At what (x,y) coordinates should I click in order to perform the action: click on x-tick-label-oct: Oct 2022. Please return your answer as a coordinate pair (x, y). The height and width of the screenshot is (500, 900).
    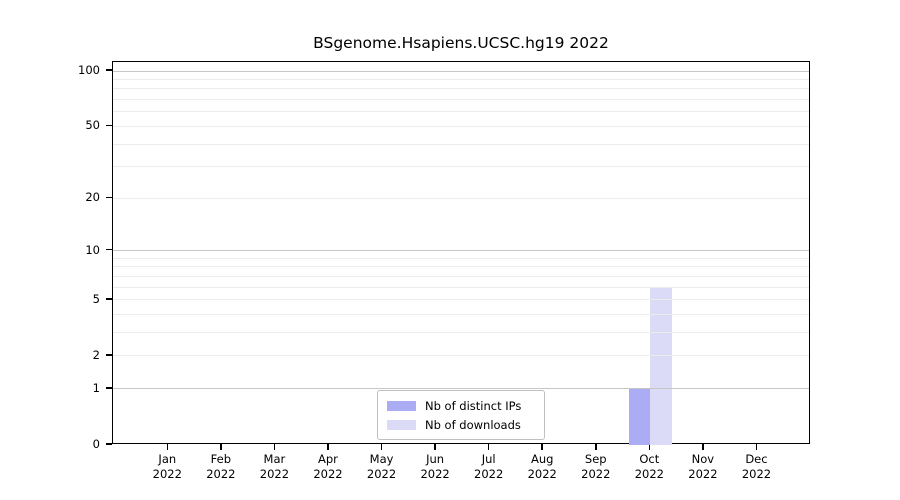
    Looking at the image, I should click on (649, 467).